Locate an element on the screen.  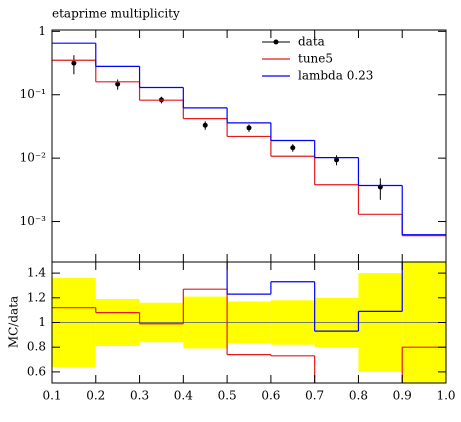
y-tick-label: 10⁻² is located at coordinates (33, 158).